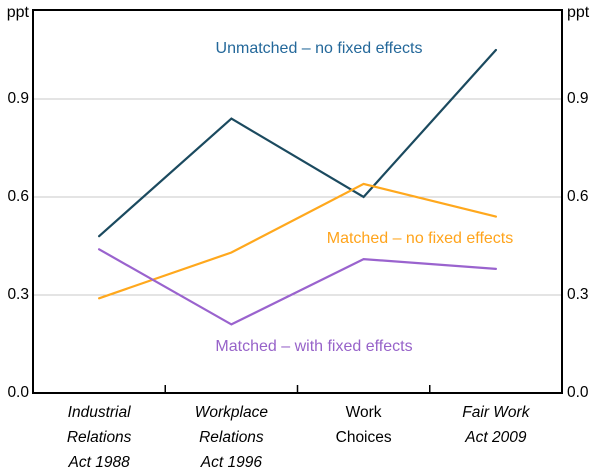 The height and width of the screenshot is (469, 600). I want to click on series-label-unmatched-no-fixed-effects: Unmatched – no fixed effects, so click(319, 48).